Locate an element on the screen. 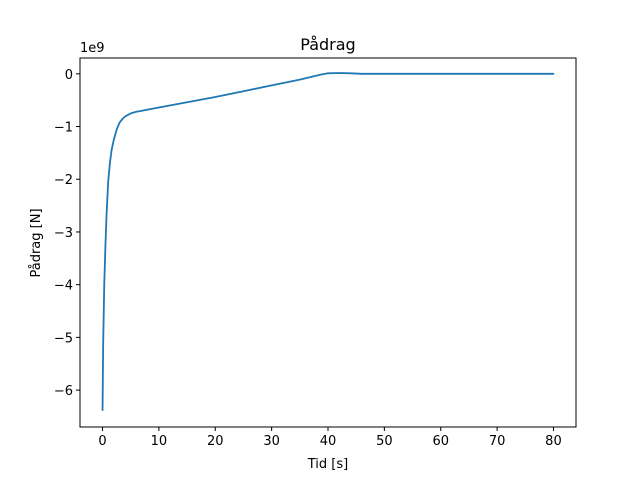 Image resolution: width=640 pixels, height=480 pixels. x-tick-label: 50 is located at coordinates (384, 441).